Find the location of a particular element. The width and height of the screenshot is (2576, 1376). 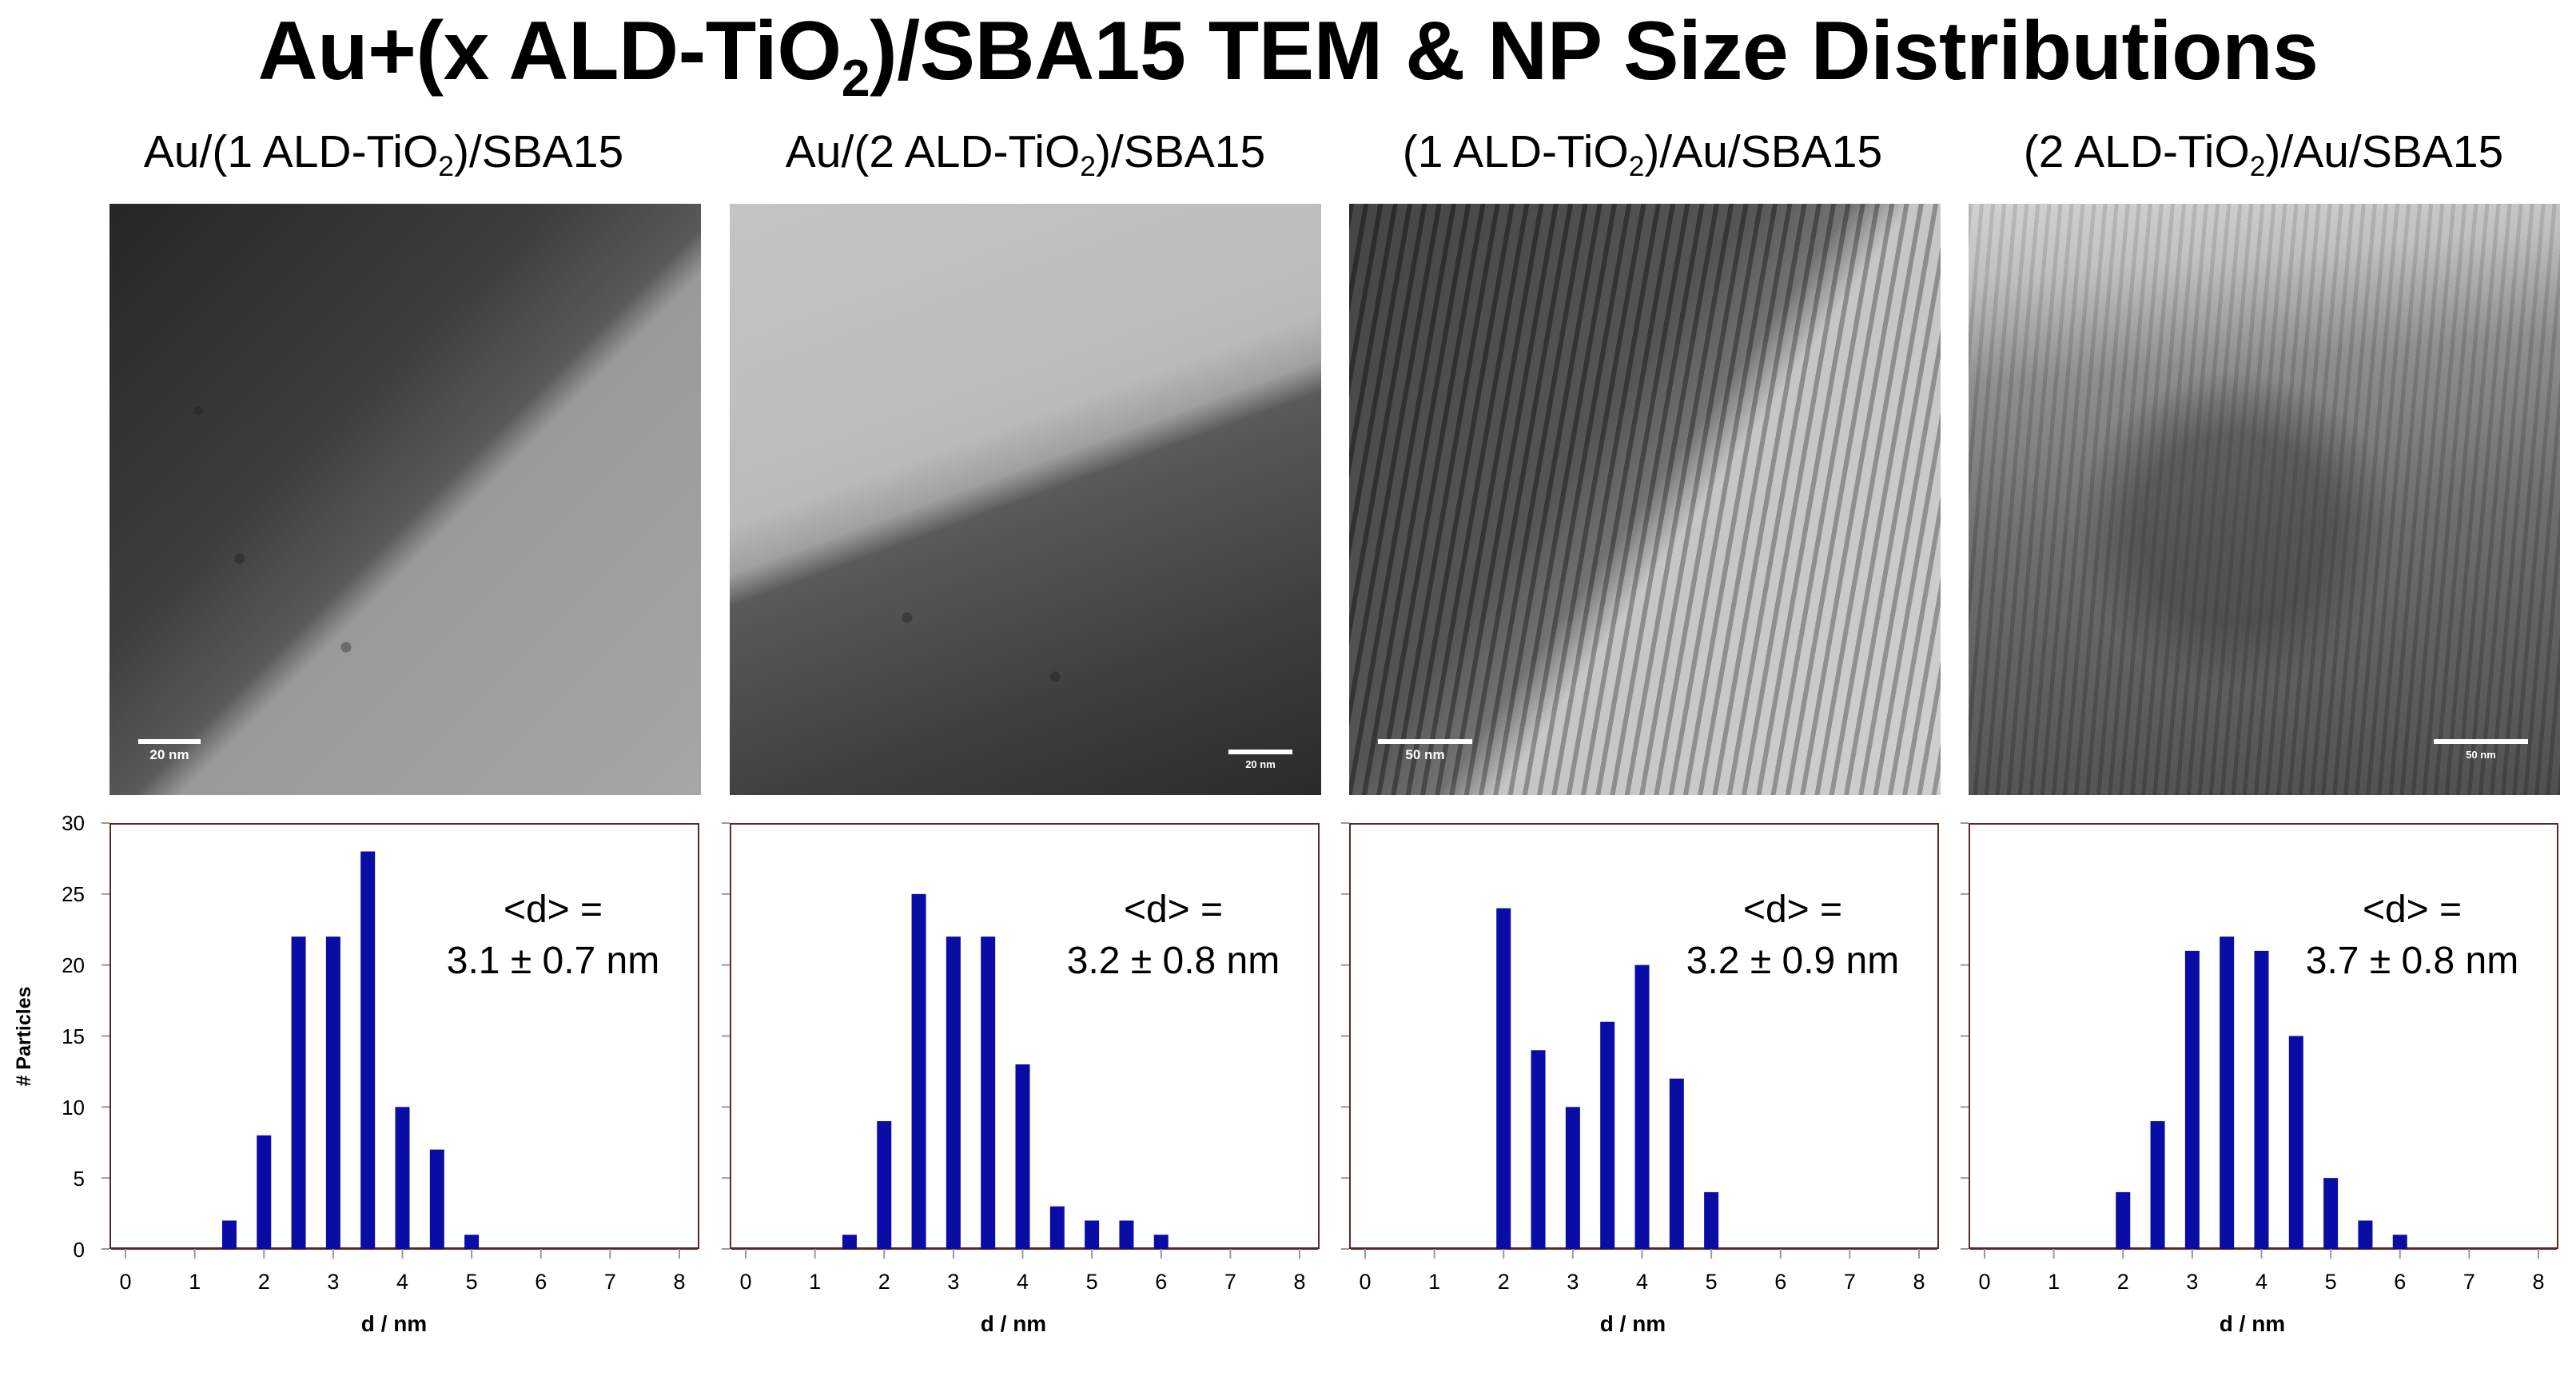

panel-3-title-sub: 2 is located at coordinates (1636, 167).